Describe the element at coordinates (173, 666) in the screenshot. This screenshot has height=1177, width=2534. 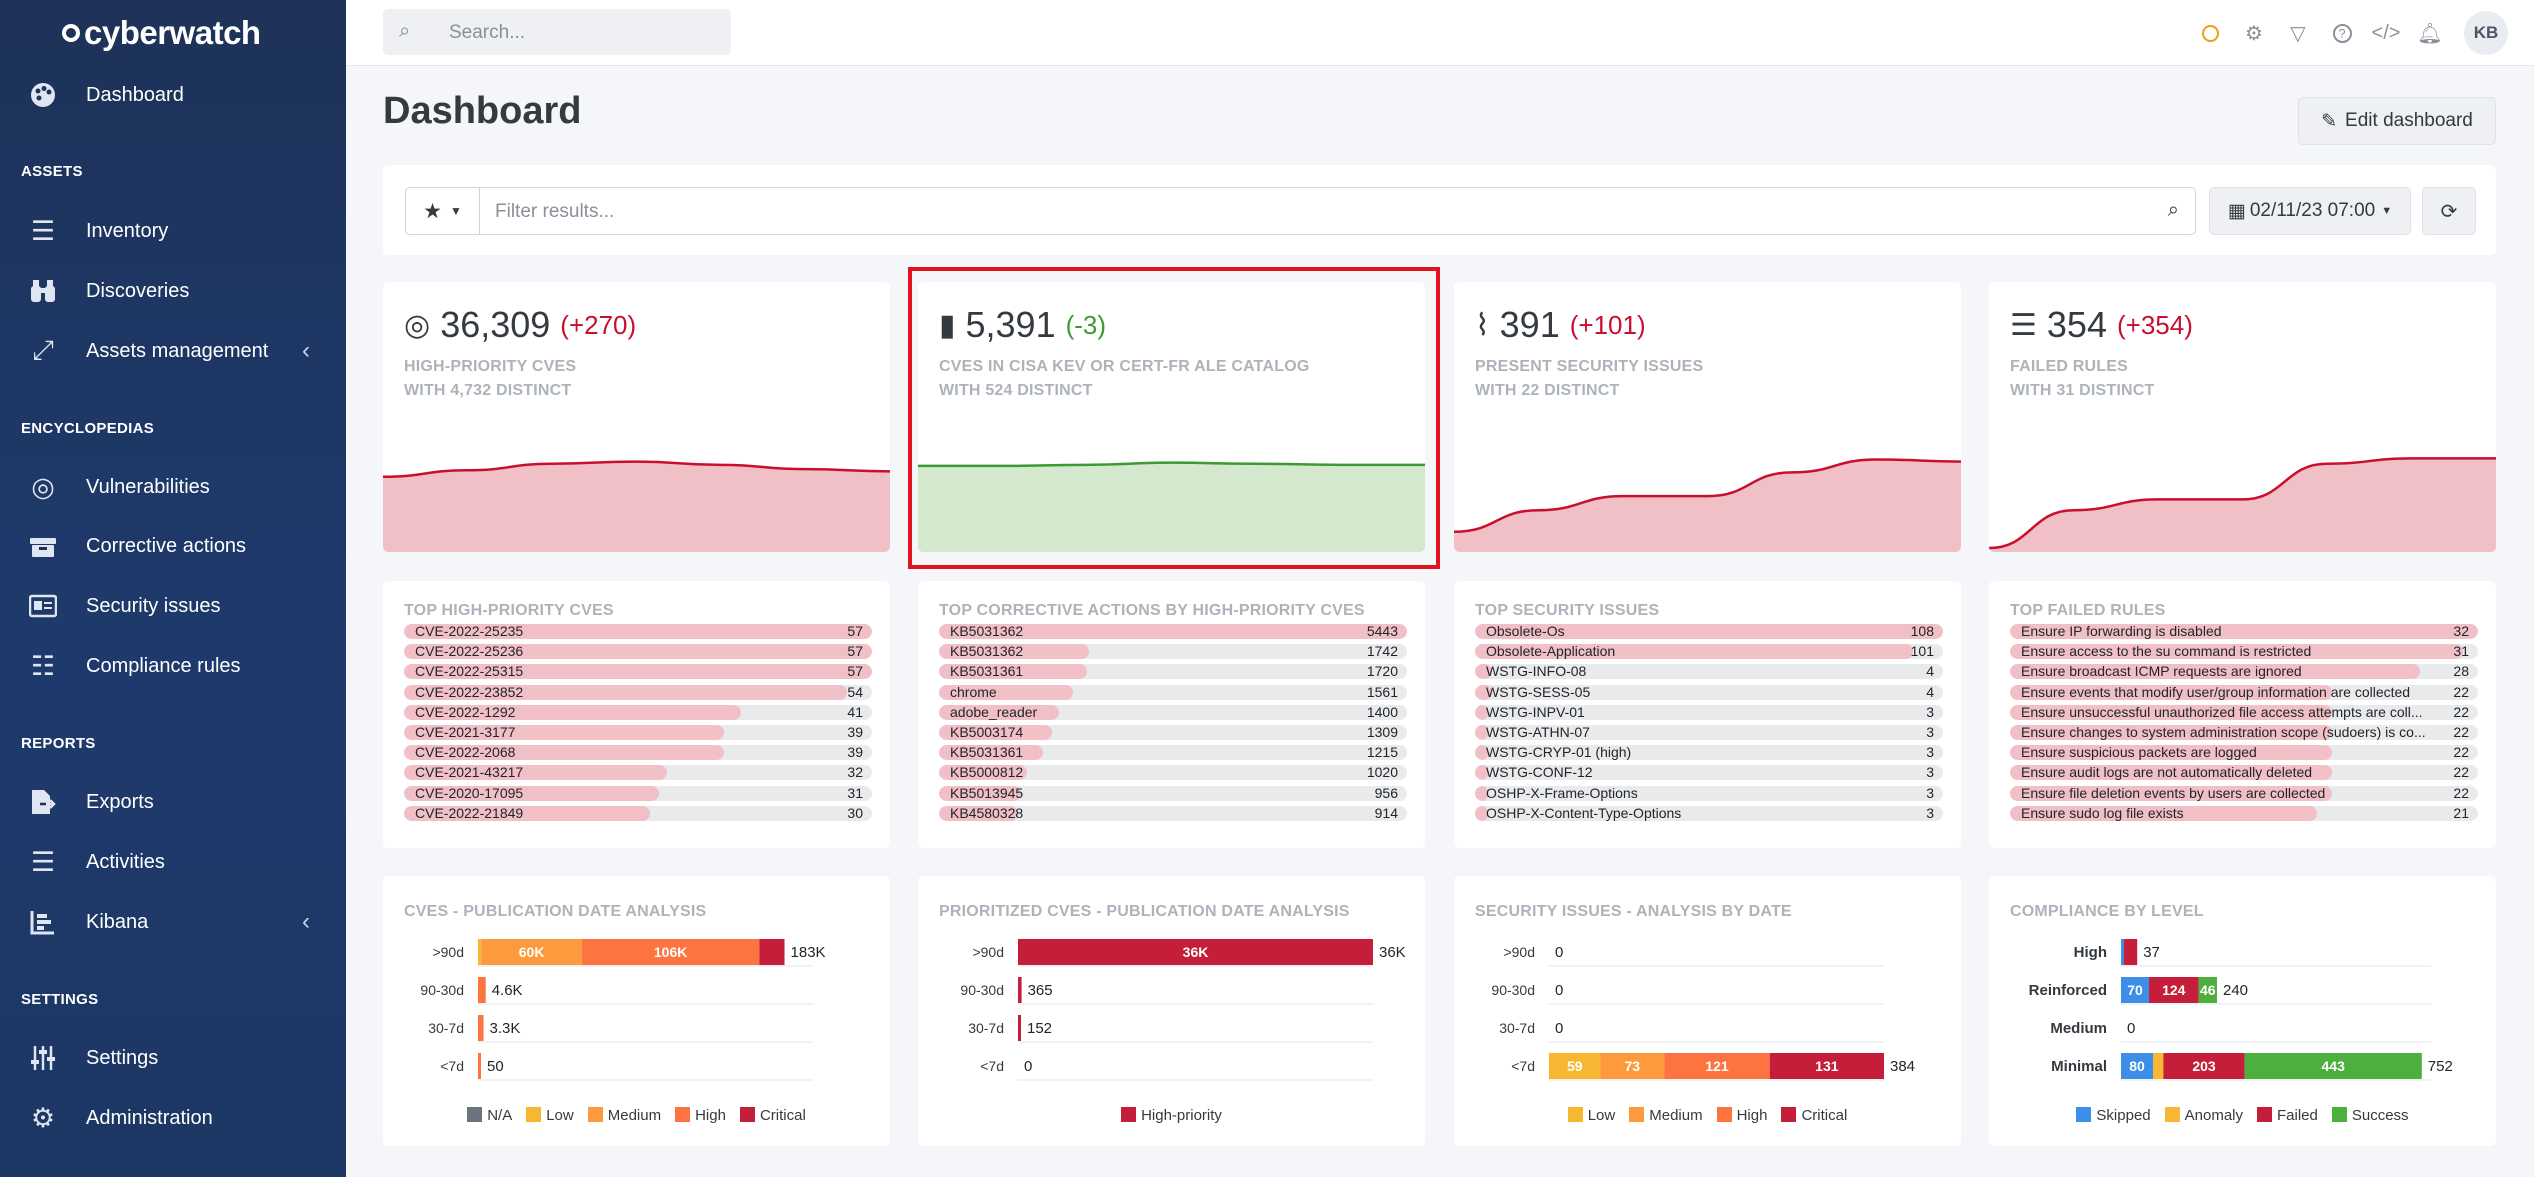
I see `sidebar-item-compliance-rules: ☷ Compliance rules` at that location.